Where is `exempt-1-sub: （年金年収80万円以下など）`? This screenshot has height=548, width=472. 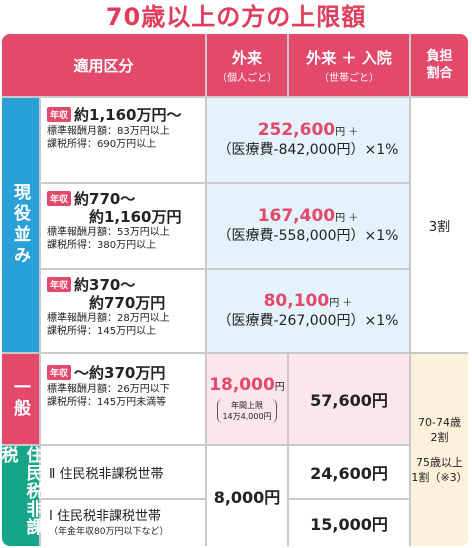 exempt-1-sub: （年金年収80万円以下など） is located at coordinates (109, 532).